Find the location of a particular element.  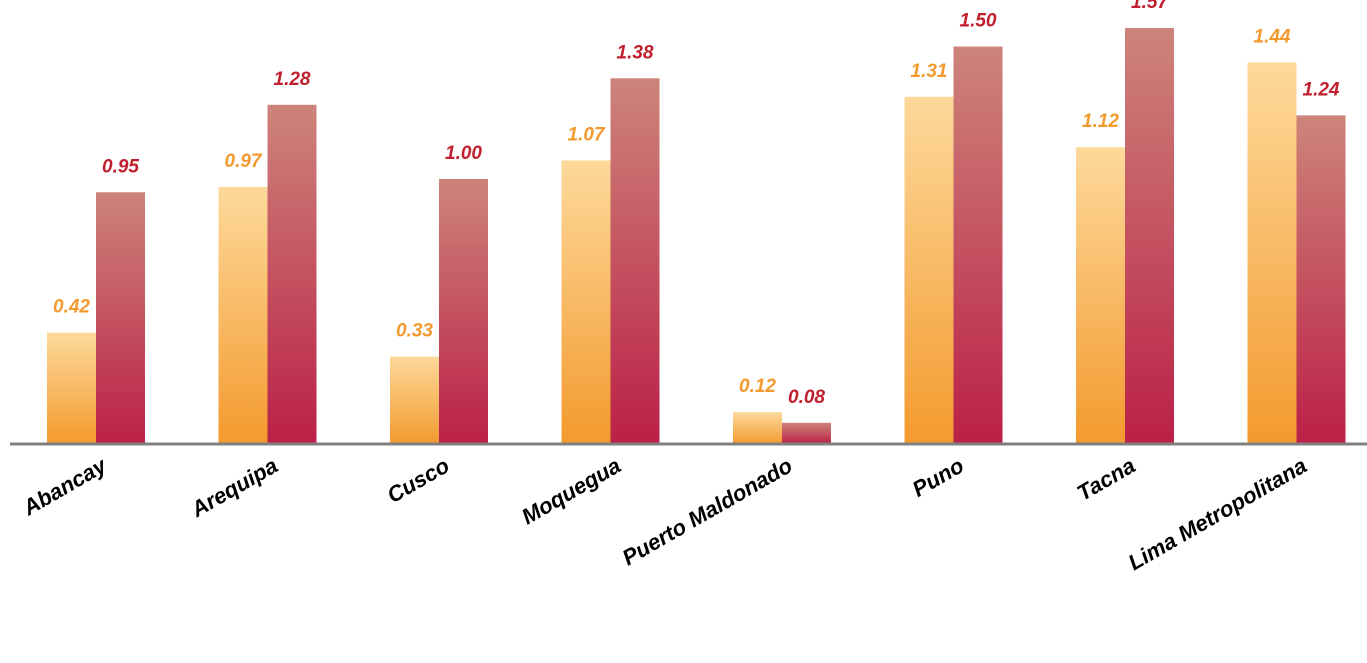

value-label: 1.31 is located at coordinates (929, 71).